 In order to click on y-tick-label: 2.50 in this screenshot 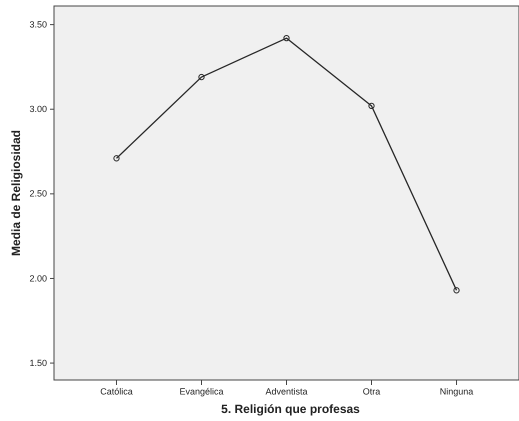, I will do `click(38, 193)`.